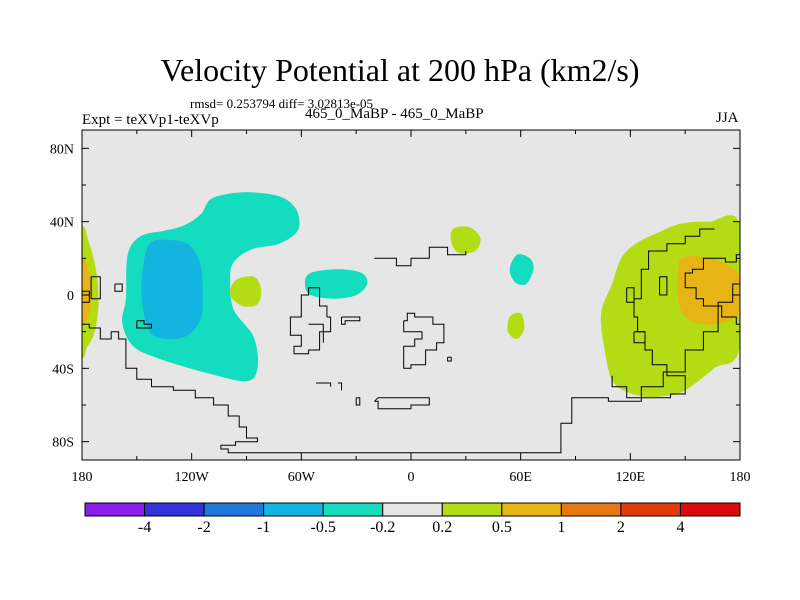 The height and width of the screenshot is (600, 800). I want to click on x-tick-label: 120E, so click(631, 477).